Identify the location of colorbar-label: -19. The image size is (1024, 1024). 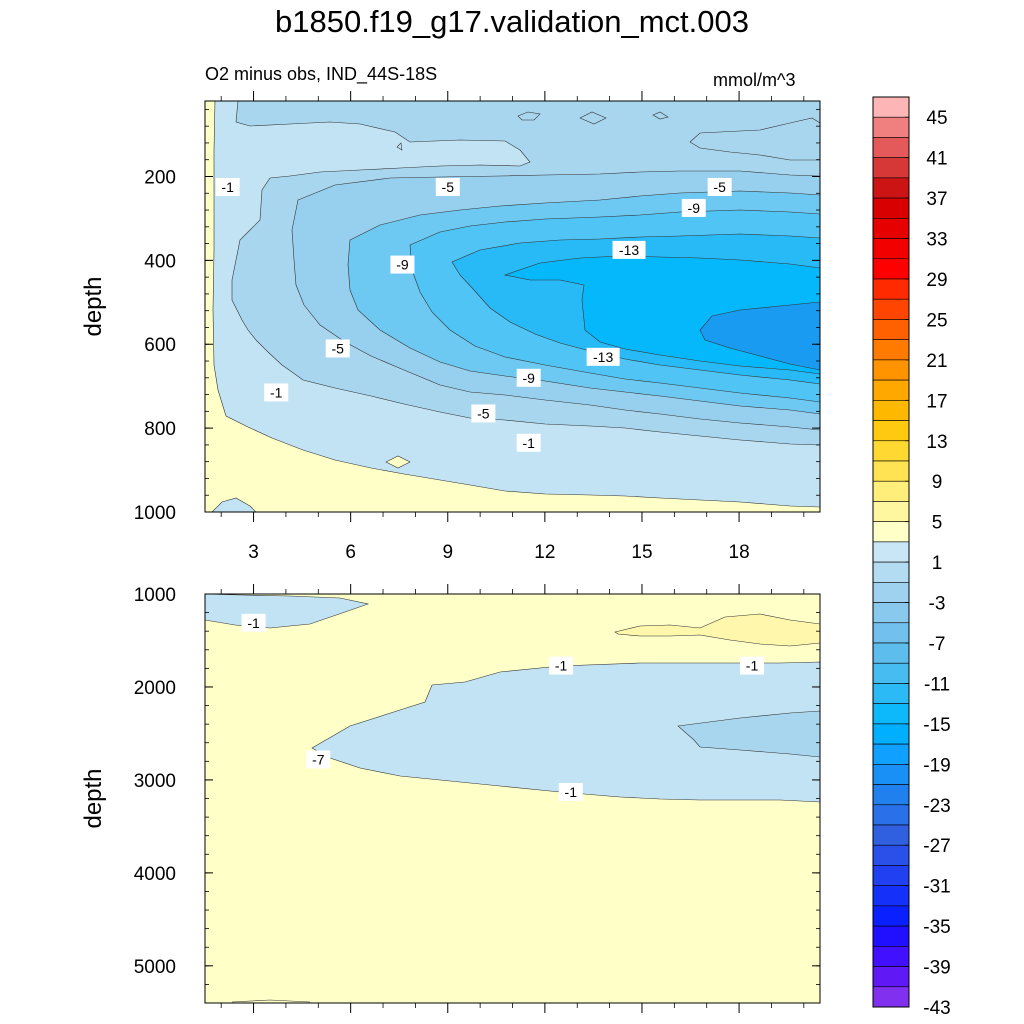
(936, 765).